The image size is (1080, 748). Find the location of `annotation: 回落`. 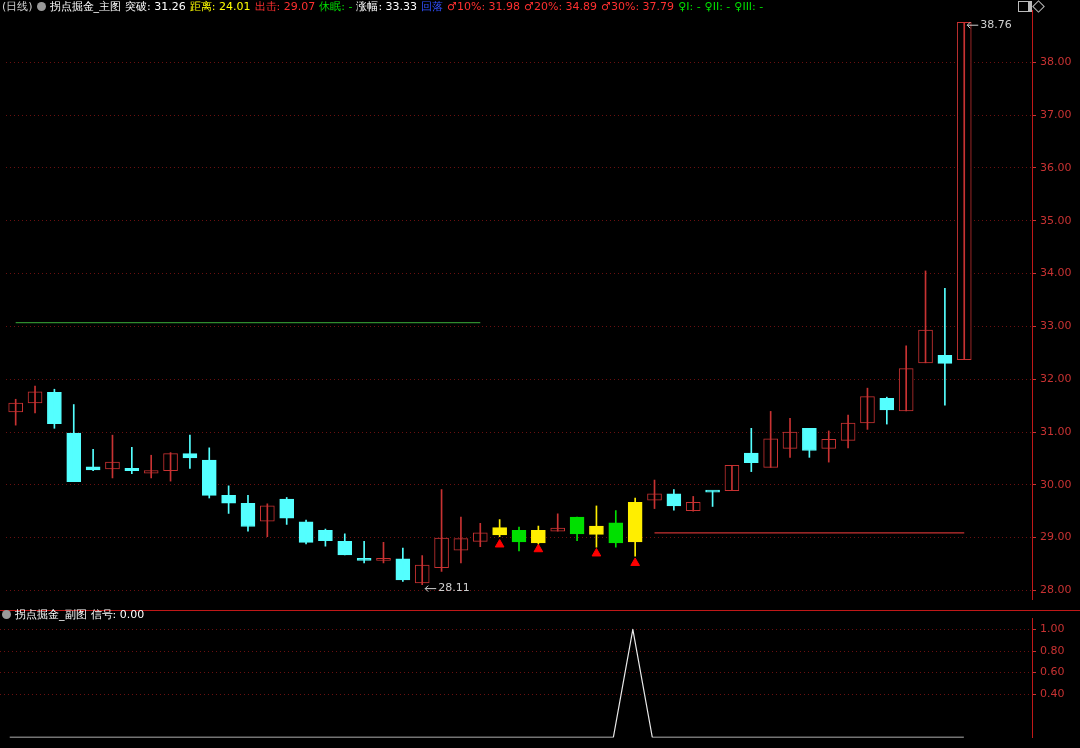

annotation: 回落 is located at coordinates (432, 6).